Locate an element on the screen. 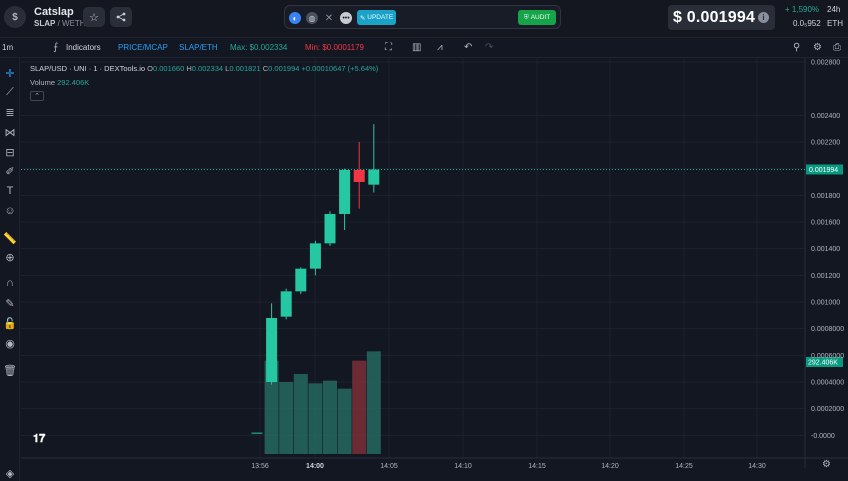 This screenshot has width=848, height=481. trash-icon: 🗑 is located at coordinates (10, 370).